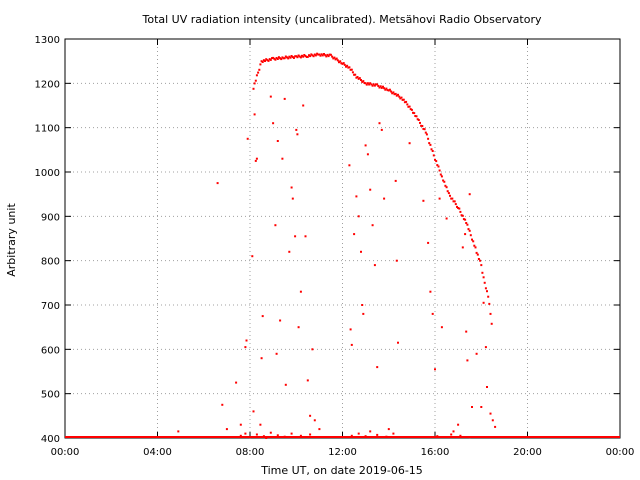 This screenshot has height=480, width=640. I want to click on y-tick-label: 900, so click(50, 217).